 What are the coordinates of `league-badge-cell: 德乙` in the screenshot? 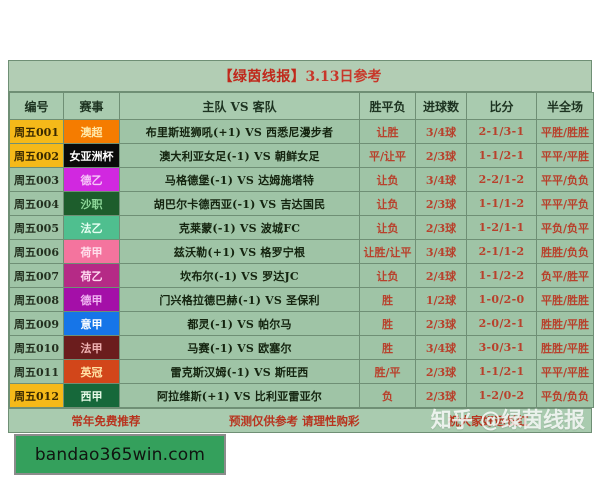 It's located at (91, 179).